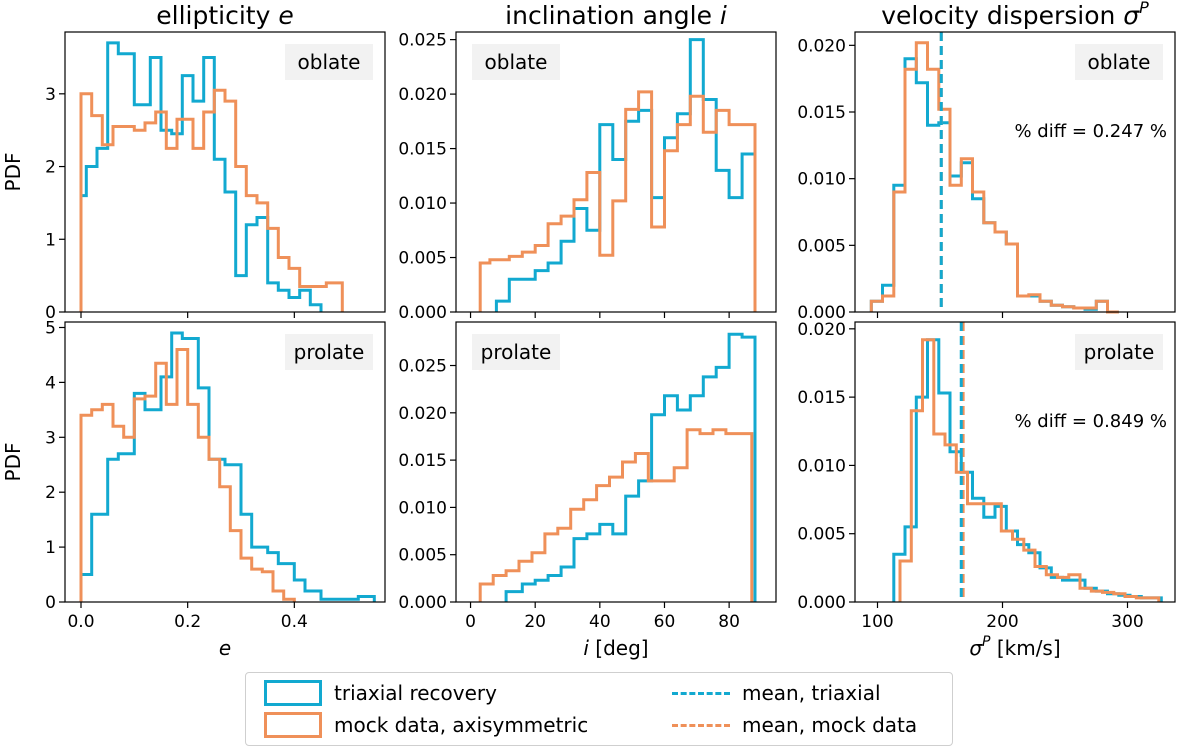  Describe the element at coordinates (701, 693) in the screenshot. I see `legend-line-mean-triaxial` at that location.